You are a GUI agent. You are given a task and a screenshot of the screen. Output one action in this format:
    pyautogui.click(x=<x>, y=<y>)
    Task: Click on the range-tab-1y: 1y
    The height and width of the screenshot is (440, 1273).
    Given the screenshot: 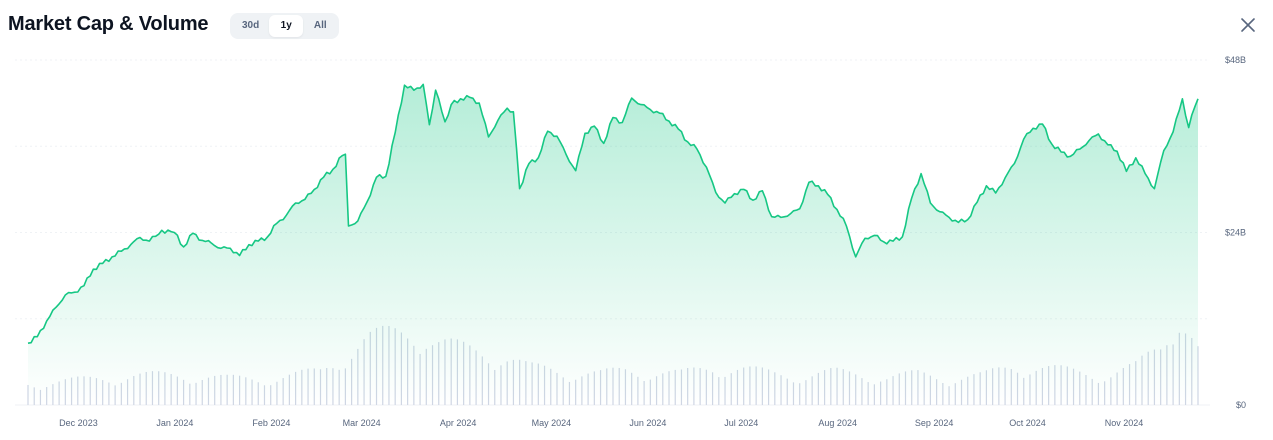 What is the action you would take?
    pyautogui.click(x=286, y=26)
    